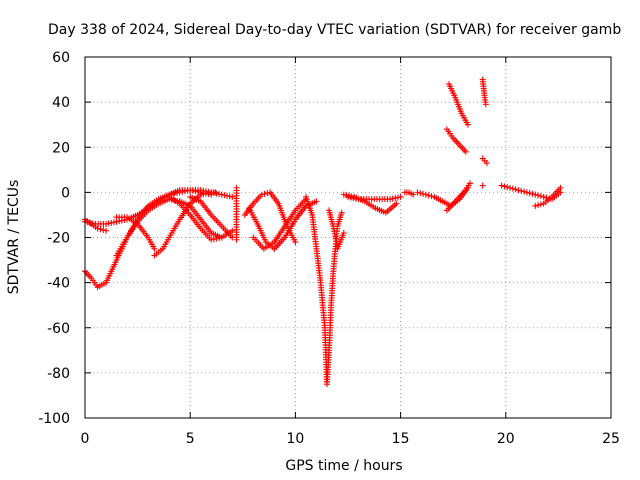 The height and width of the screenshot is (480, 640). What do you see at coordinates (456, 140) in the screenshot?
I see `series-arc22` at bounding box center [456, 140].